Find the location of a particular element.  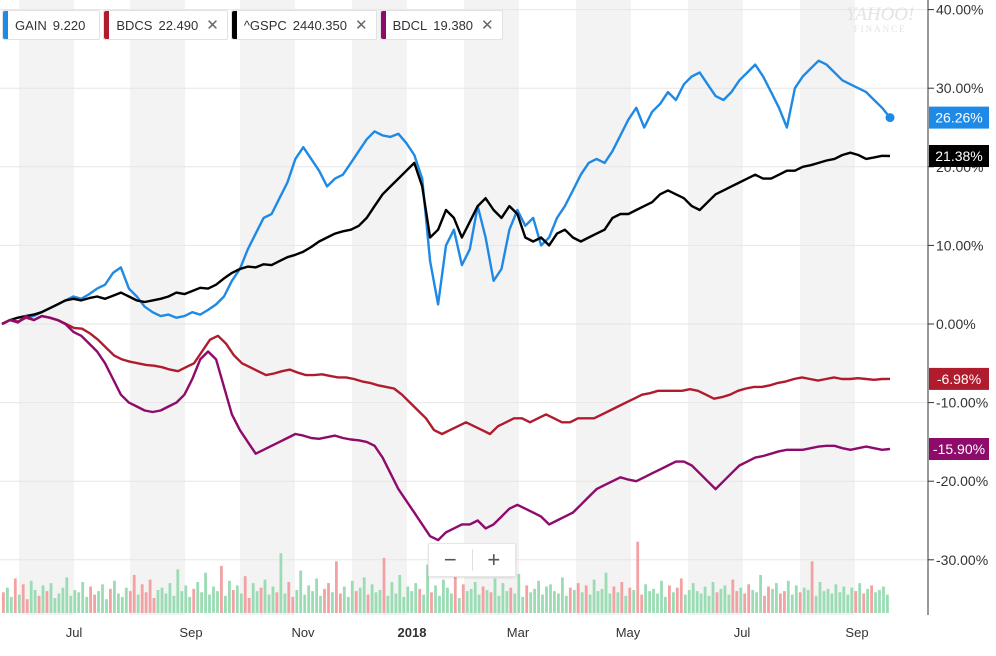

y-tick-label: -10.00% is located at coordinates (962, 403).